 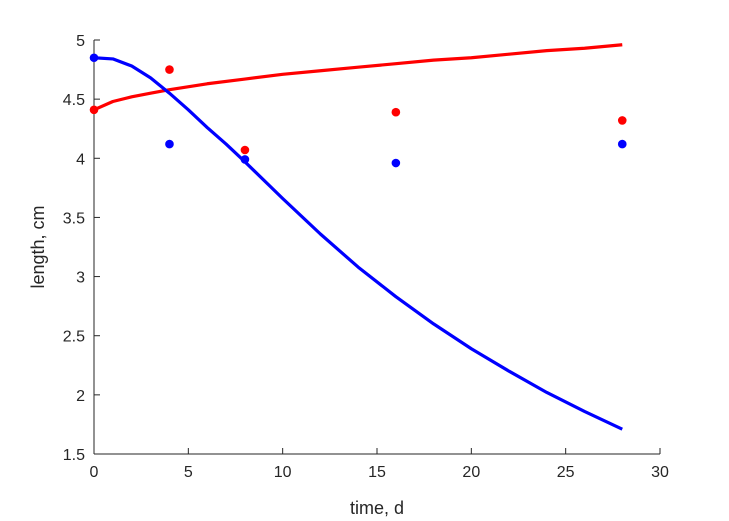 What do you see at coordinates (283, 472) in the screenshot?
I see `x-tick-label: 10` at bounding box center [283, 472].